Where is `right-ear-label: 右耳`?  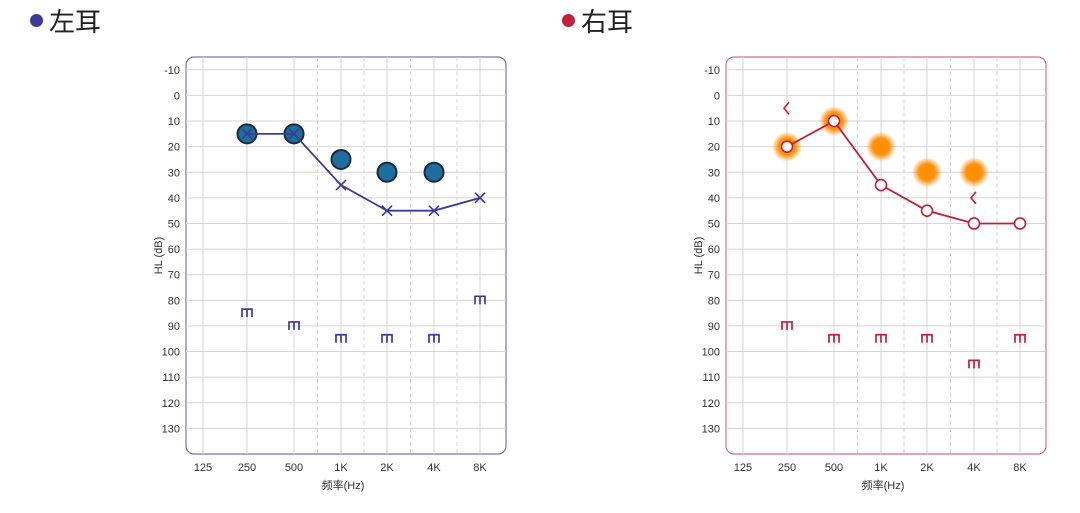
right-ear-label: 右耳 is located at coordinates (607, 23).